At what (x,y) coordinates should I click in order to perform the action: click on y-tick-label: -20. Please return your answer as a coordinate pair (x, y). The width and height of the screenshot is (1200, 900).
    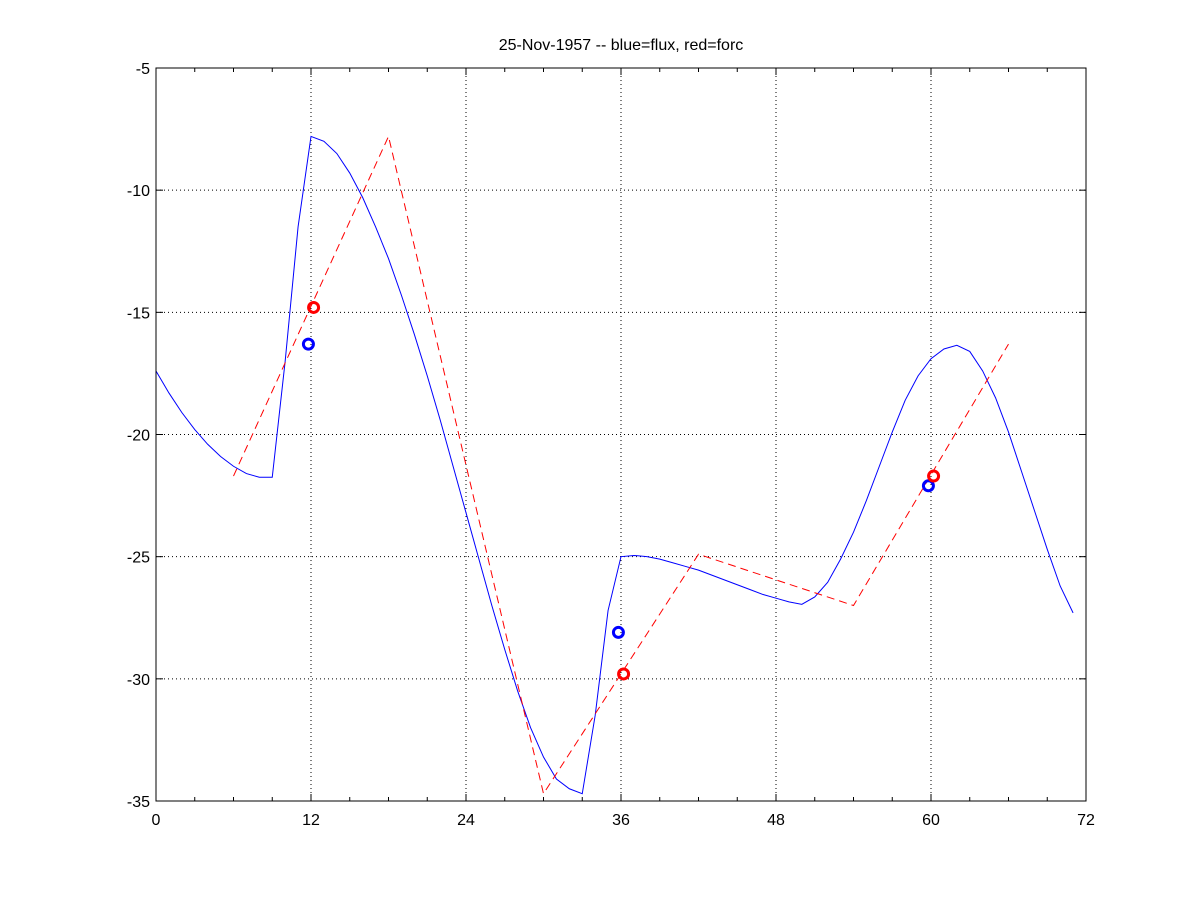
    Looking at the image, I should click on (138, 436).